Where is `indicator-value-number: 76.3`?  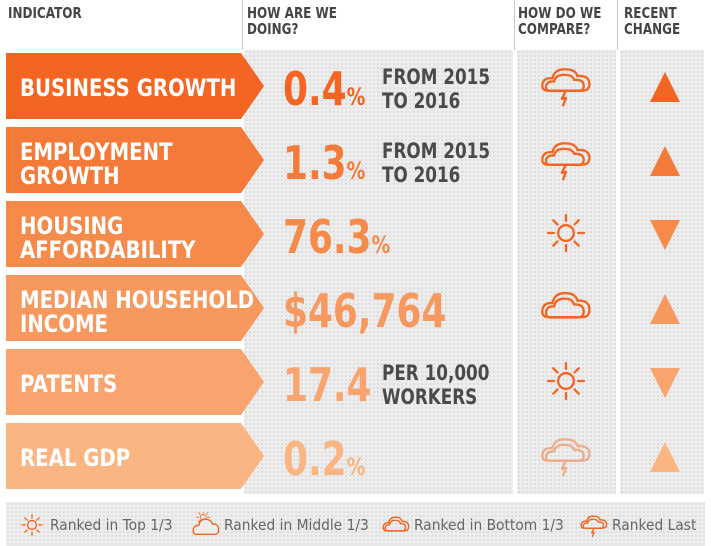 indicator-value-number: 76.3 is located at coordinates (327, 237).